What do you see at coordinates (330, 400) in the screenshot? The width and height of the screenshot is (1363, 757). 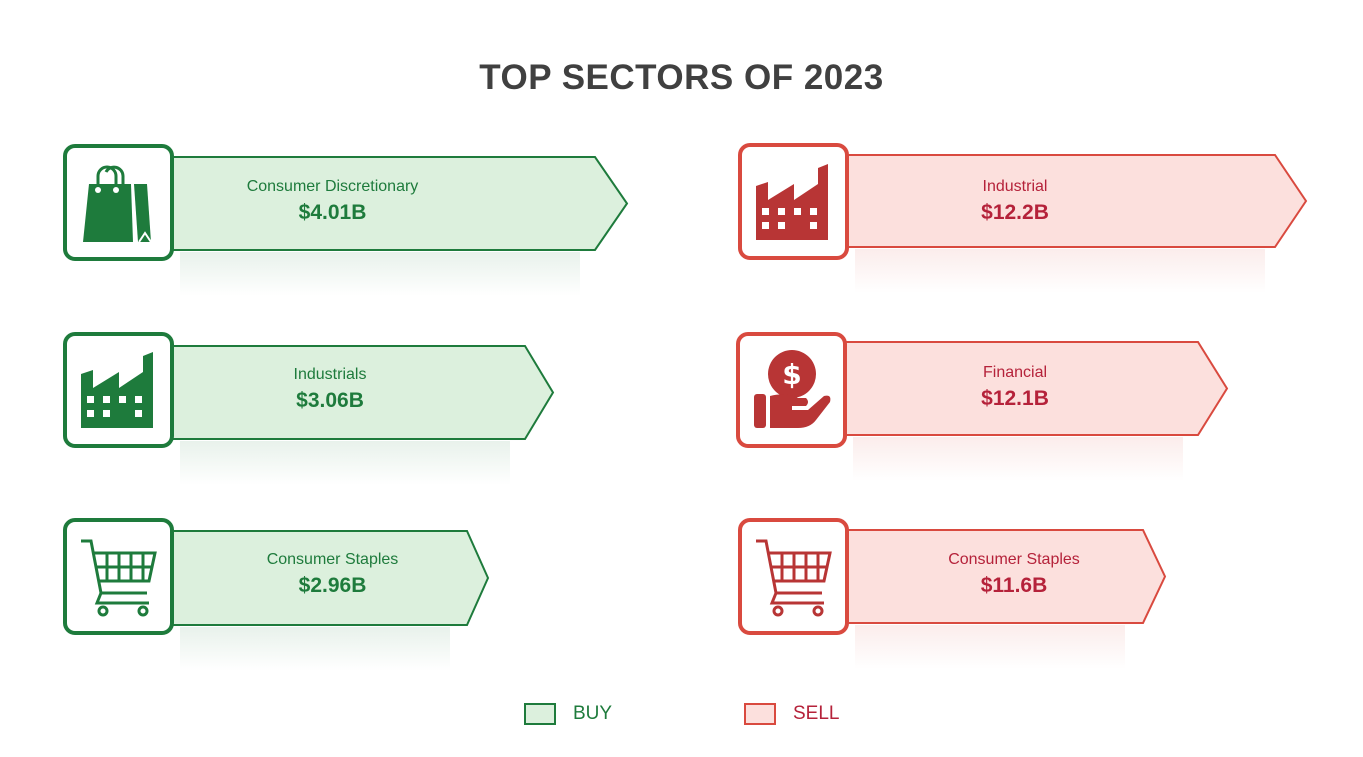 I see `sector-value: $3.06B` at bounding box center [330, 400].